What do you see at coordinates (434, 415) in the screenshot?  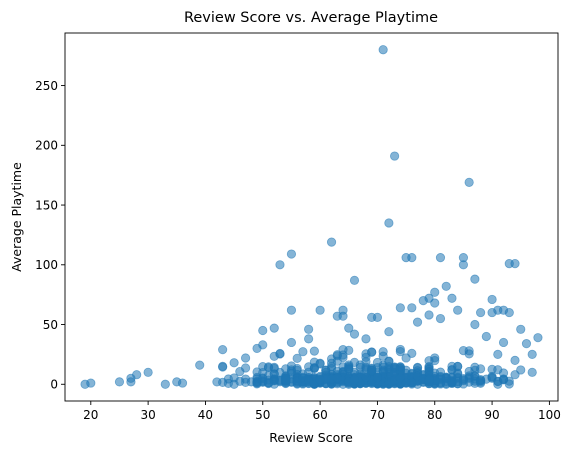 I see `x-tick-label: 80` at bounding box center [434, 415].